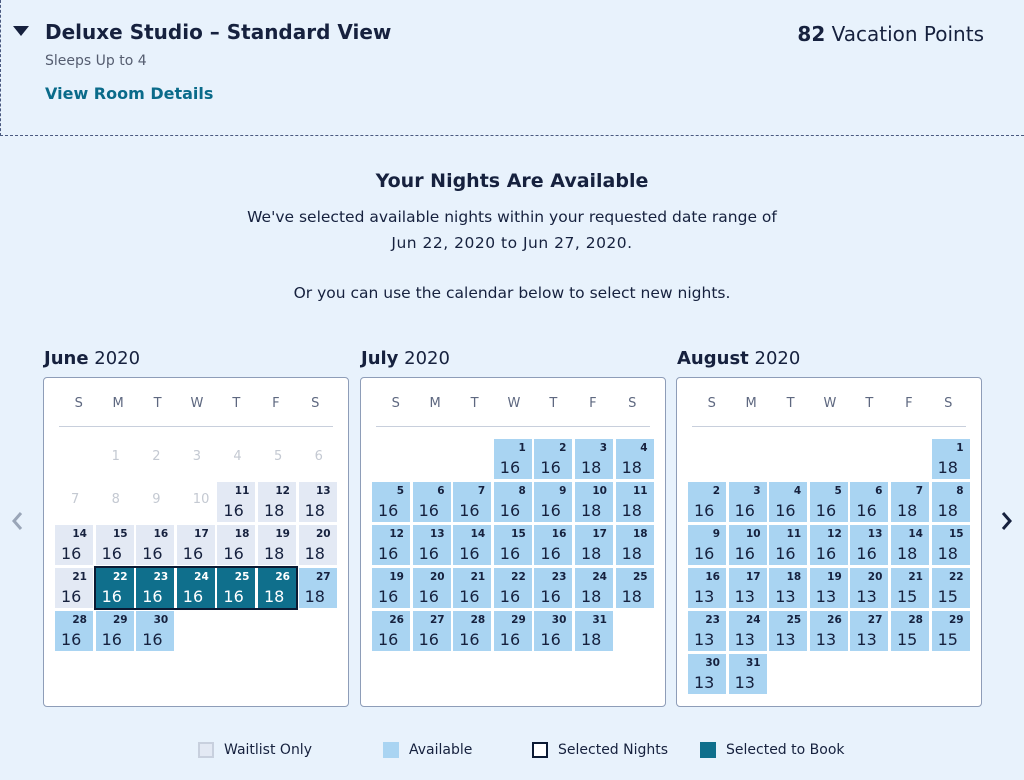 The width and height of the screenshot is (1024, 780). Describe the element at coordinates (277, 588) in the screenshot. I see `calendar-day: 26 18` at that location.